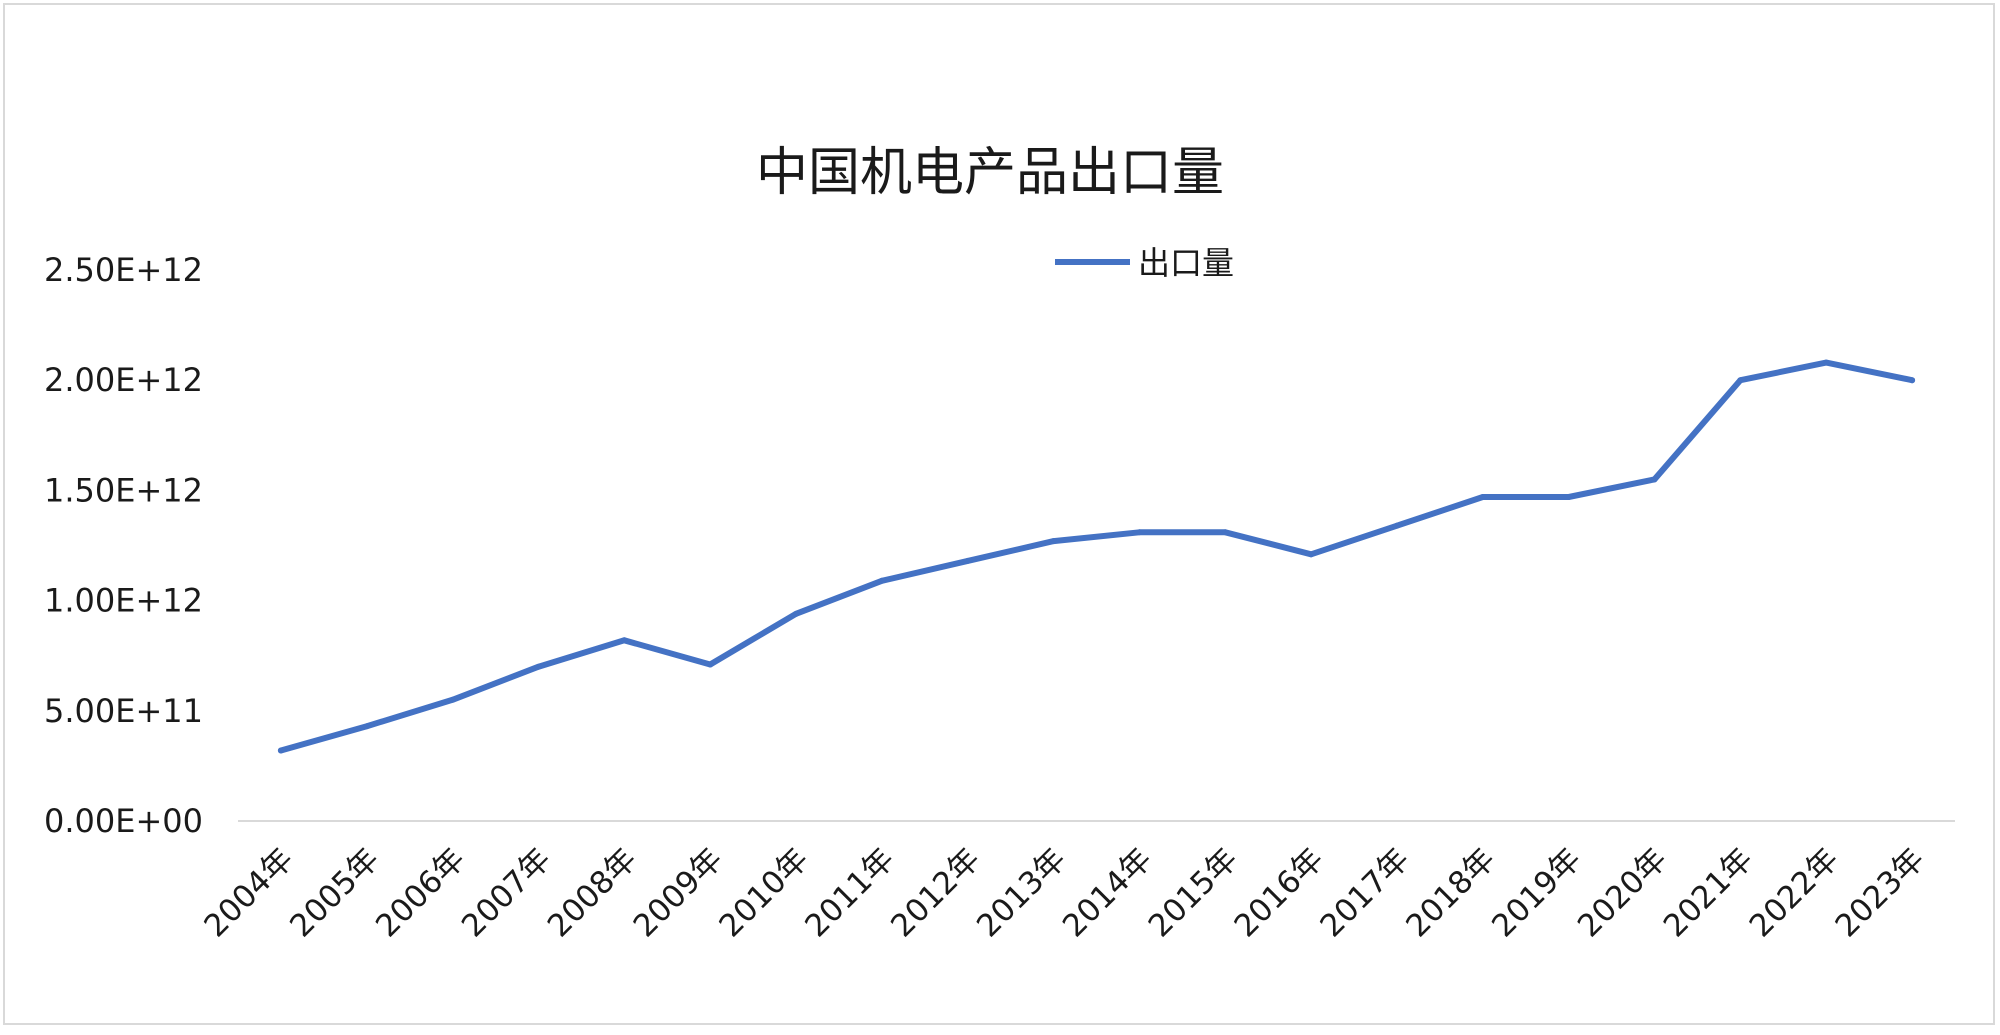  I want to click on legend-label: 出口量, so click(1186, 263).